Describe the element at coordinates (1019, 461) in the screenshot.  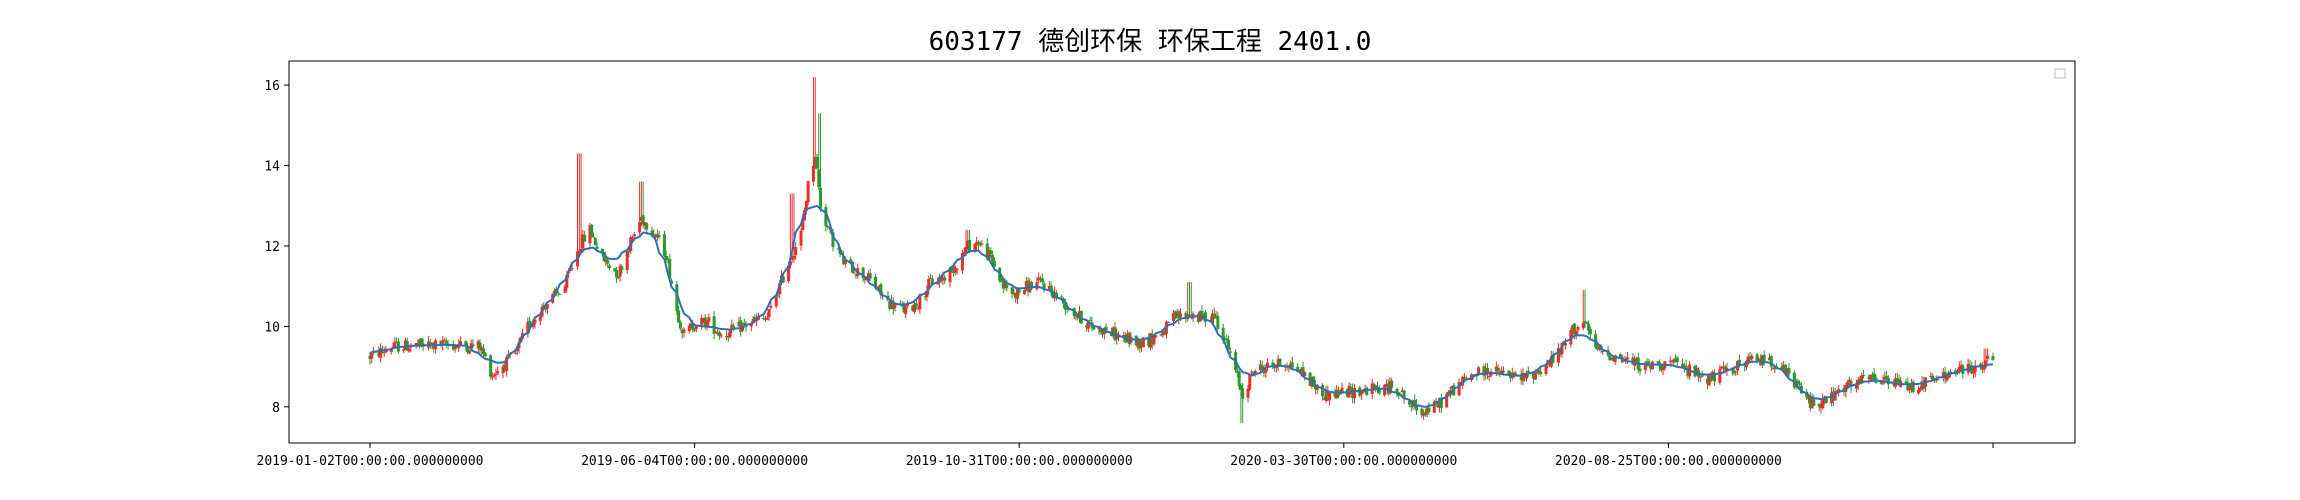
I see `x-tick-label: 2019-10-31T00:00:00.000000000` at that location.